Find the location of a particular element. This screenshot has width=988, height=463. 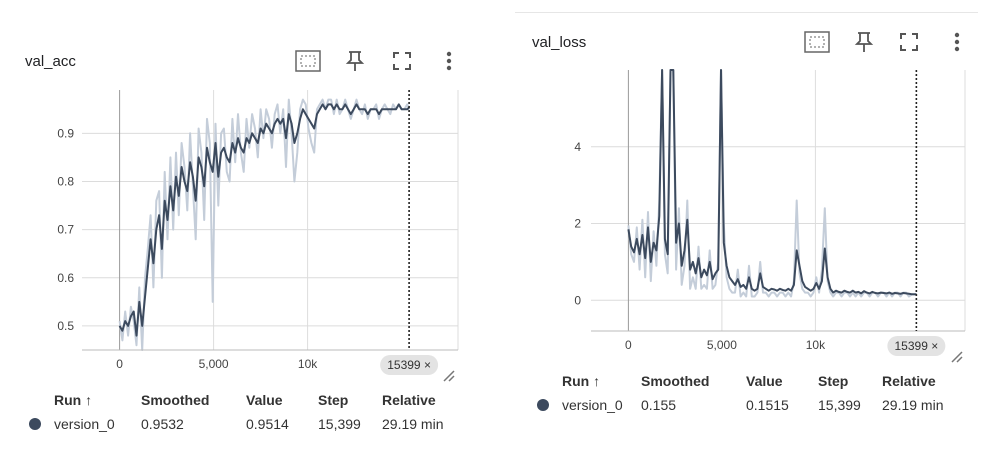

raw-value-line is located at coordinates (772, 183).